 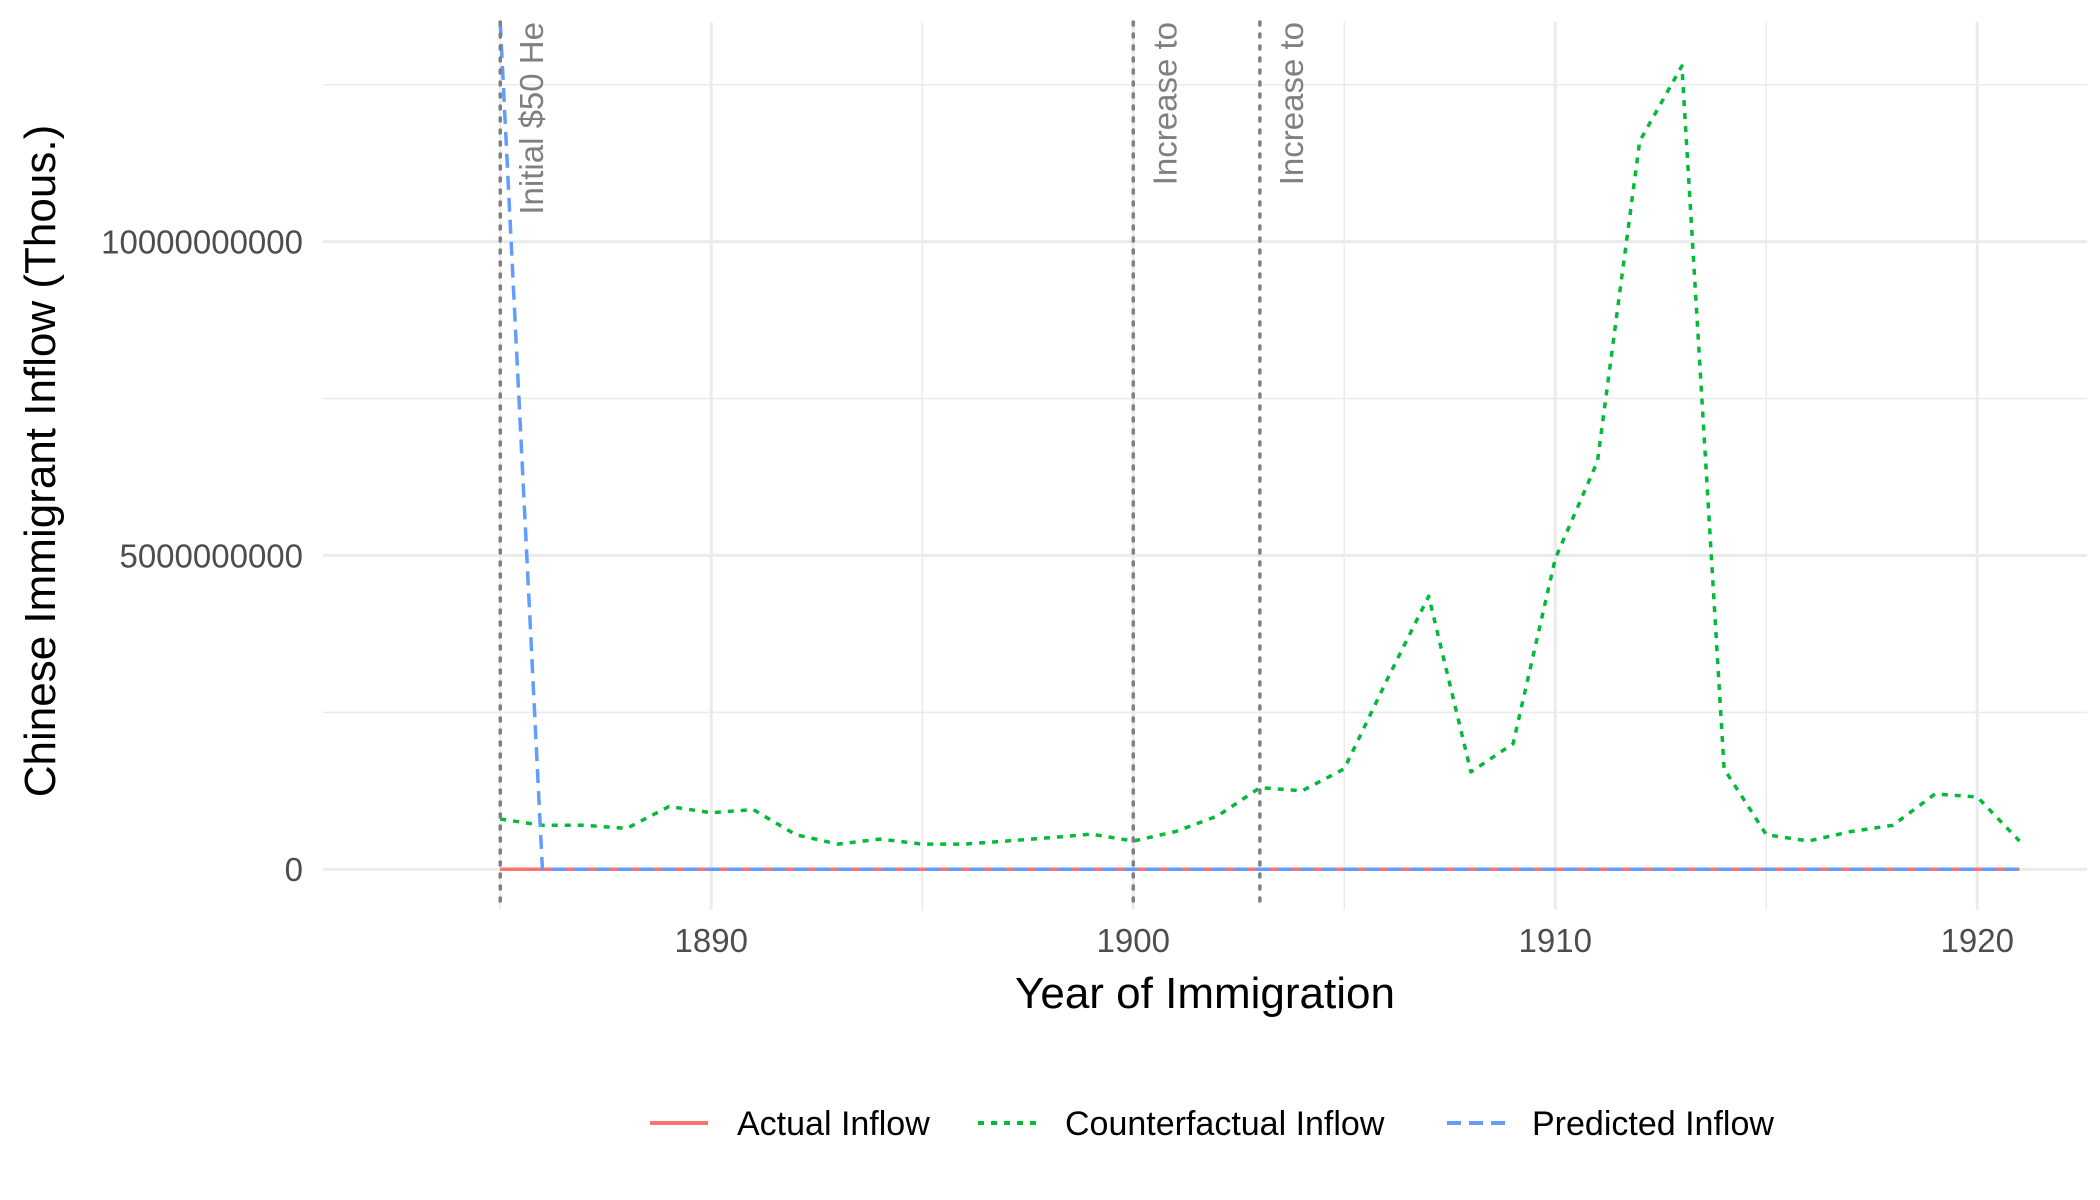 I want to click on y-tick-label: 0, so click(x=294, y=869).